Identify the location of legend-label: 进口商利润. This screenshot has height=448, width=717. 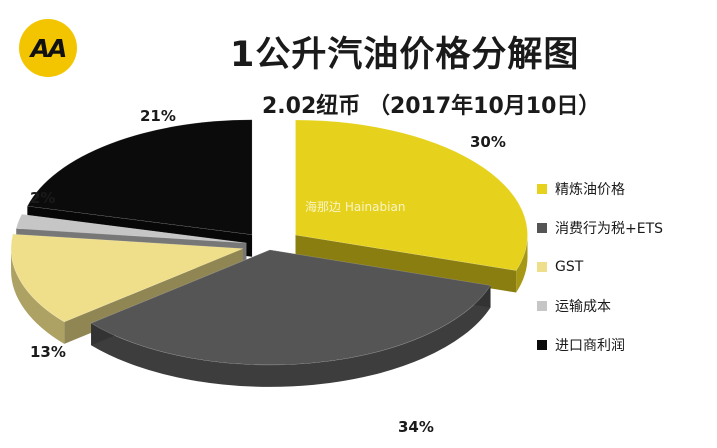
(590, 346).